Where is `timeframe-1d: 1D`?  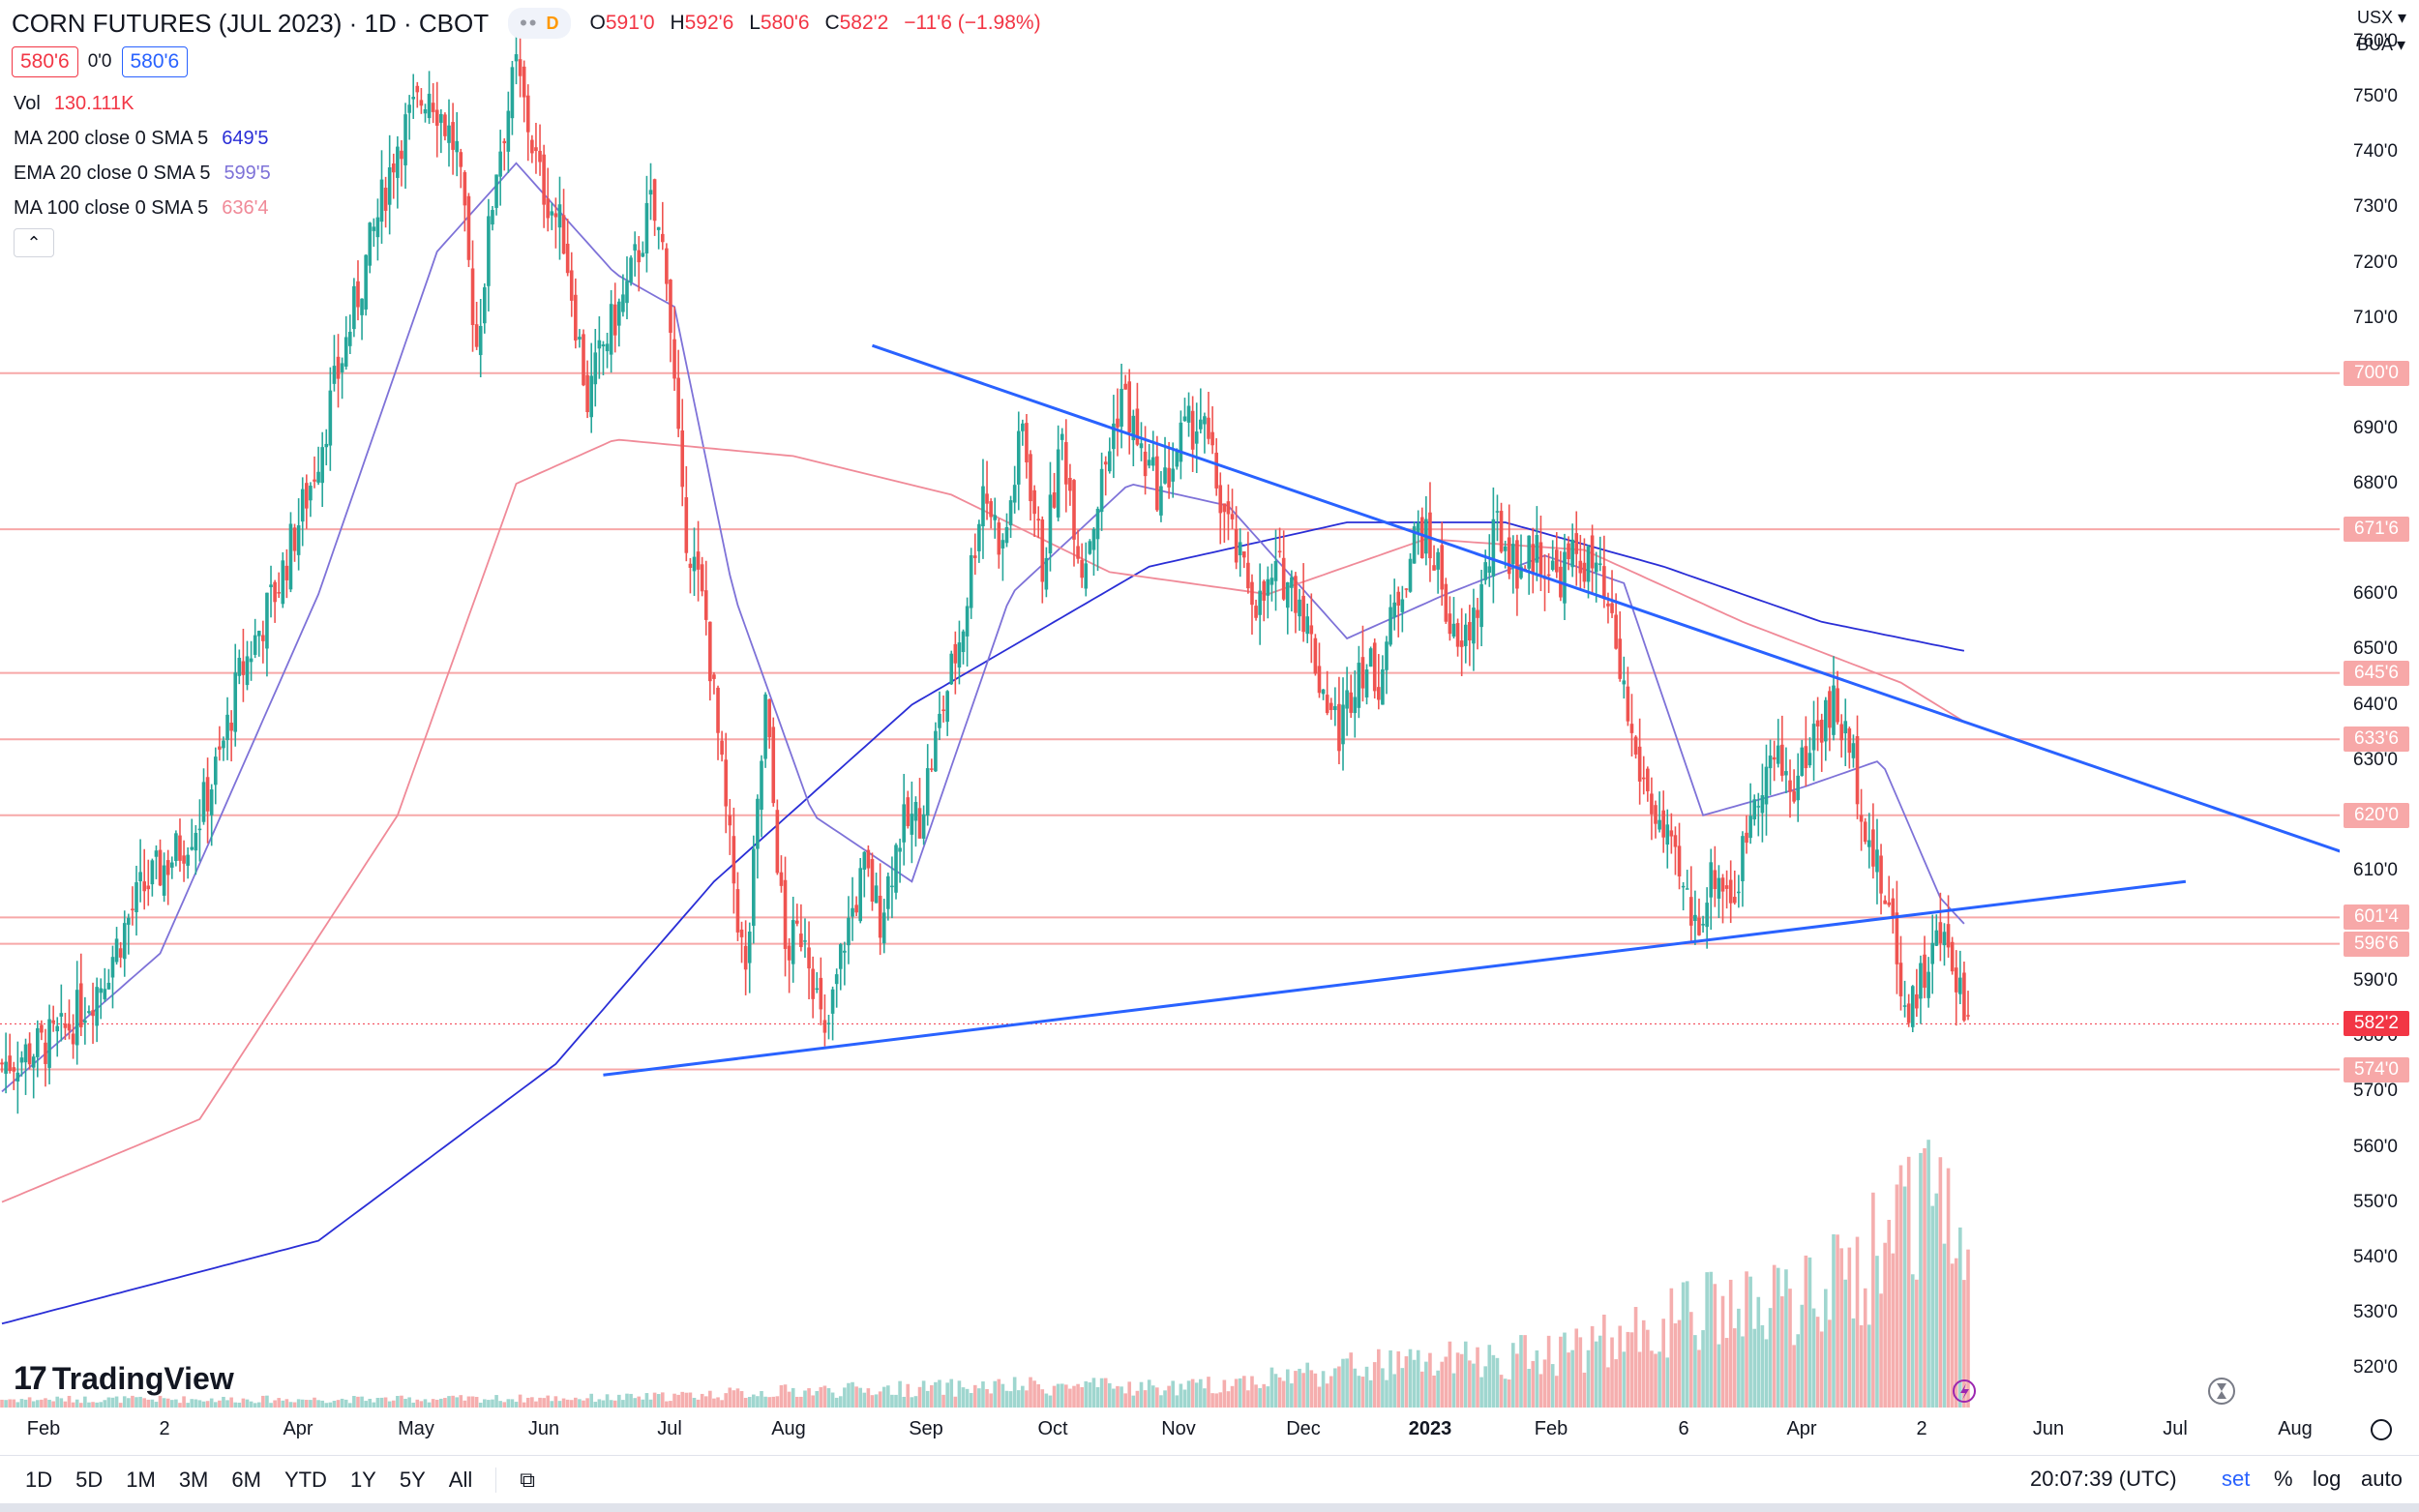
timeframe-1d: 1D is located at coordinates (39, 1480).